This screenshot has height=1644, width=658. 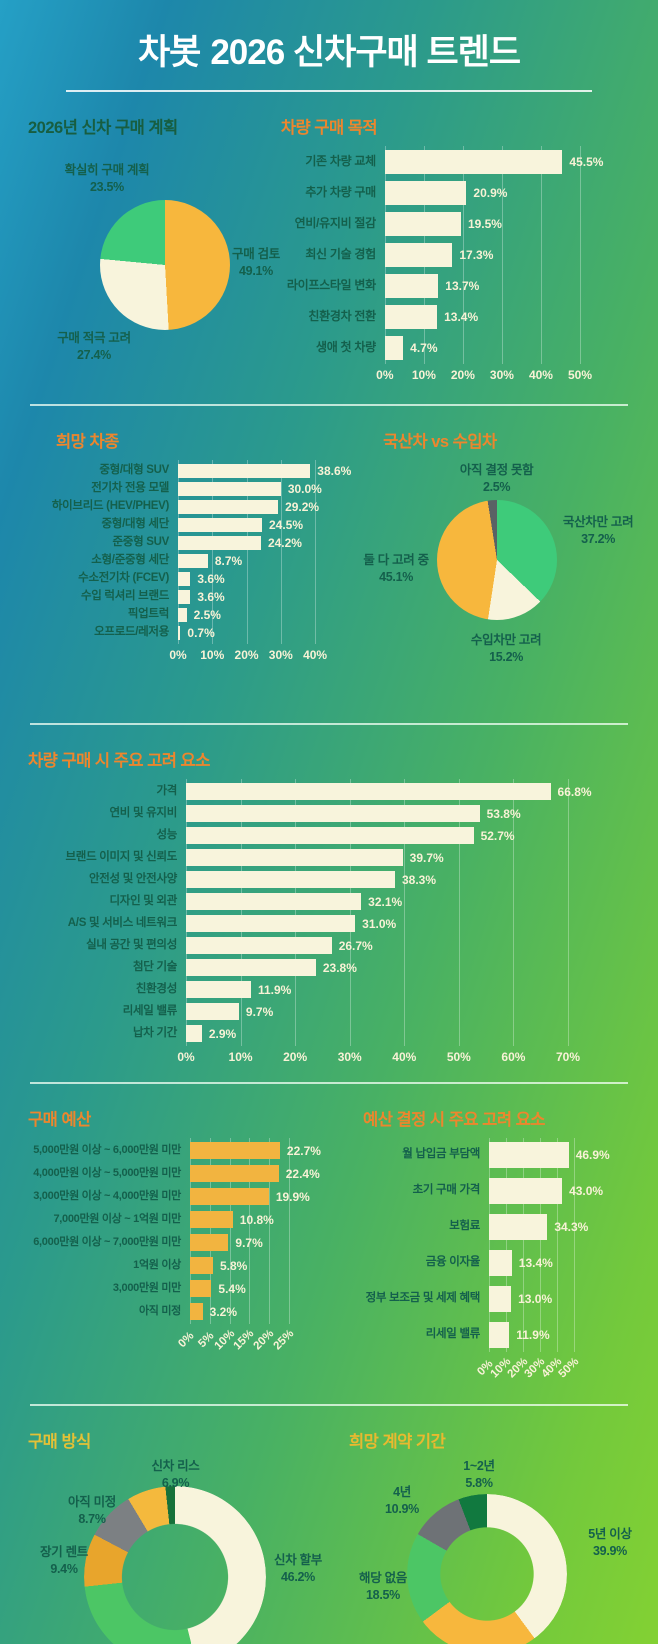 I want to click on bar-value-label: 4.7%, so click(x=424, y=348).